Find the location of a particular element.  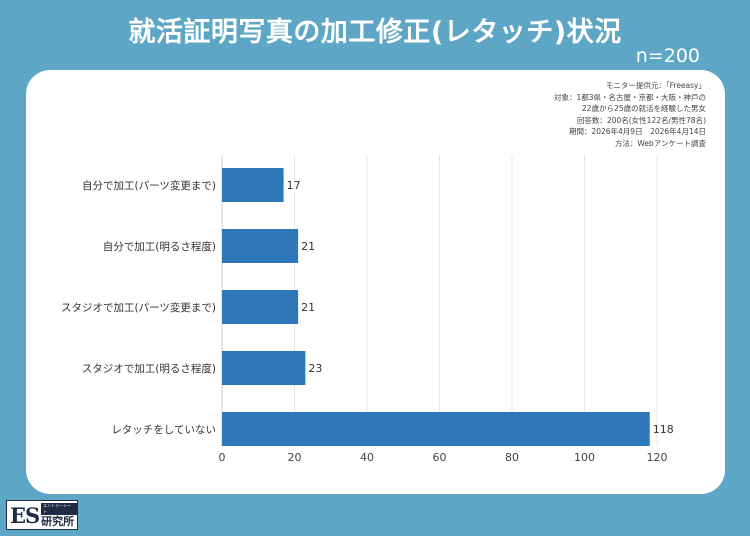

logo-mark: ES is located at coordinates (25, 515).